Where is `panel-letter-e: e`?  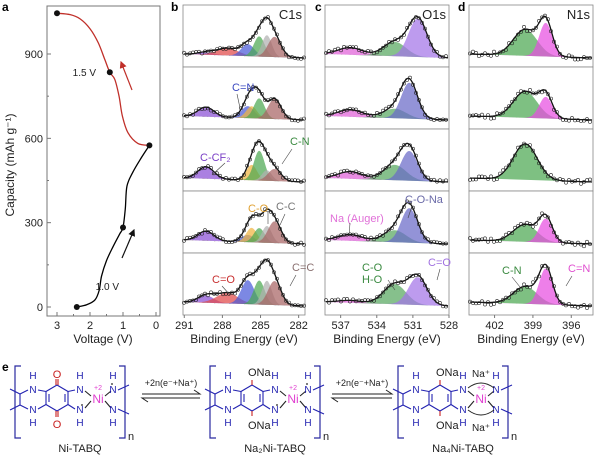 panel-letter-e: e is located at coordinates (5, 367).